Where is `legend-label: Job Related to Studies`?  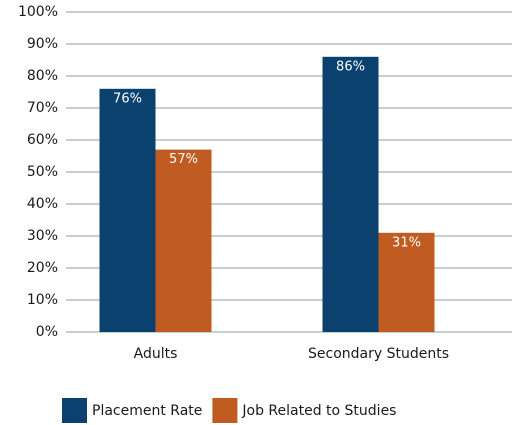
legend-label: Job Related to Studies is located at coordinates (318, 411).